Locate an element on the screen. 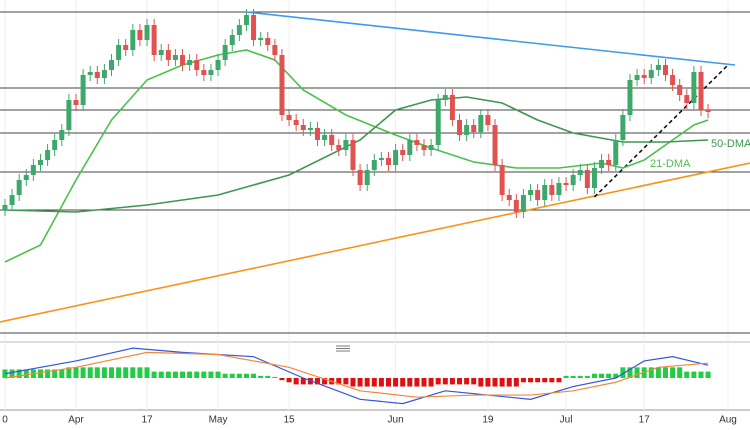 The image size is (750, 430). x-tick-label: May is located at coordinates (218, 420).